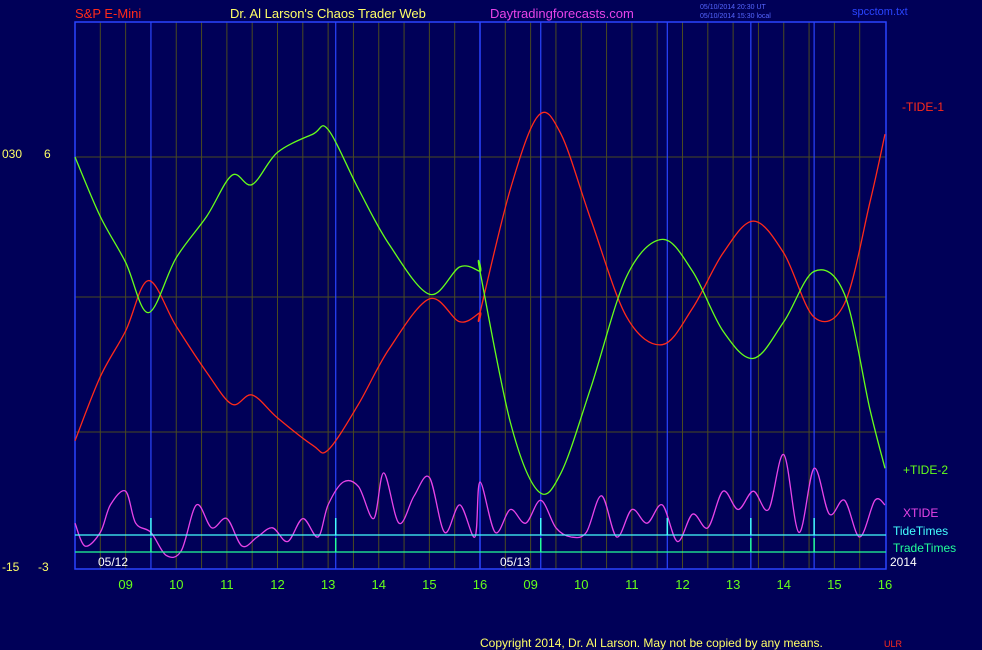  Describe the element at coordinates (925, 470) in the screenshot. I see `legend-tide2: +TIDE-2` at that location.